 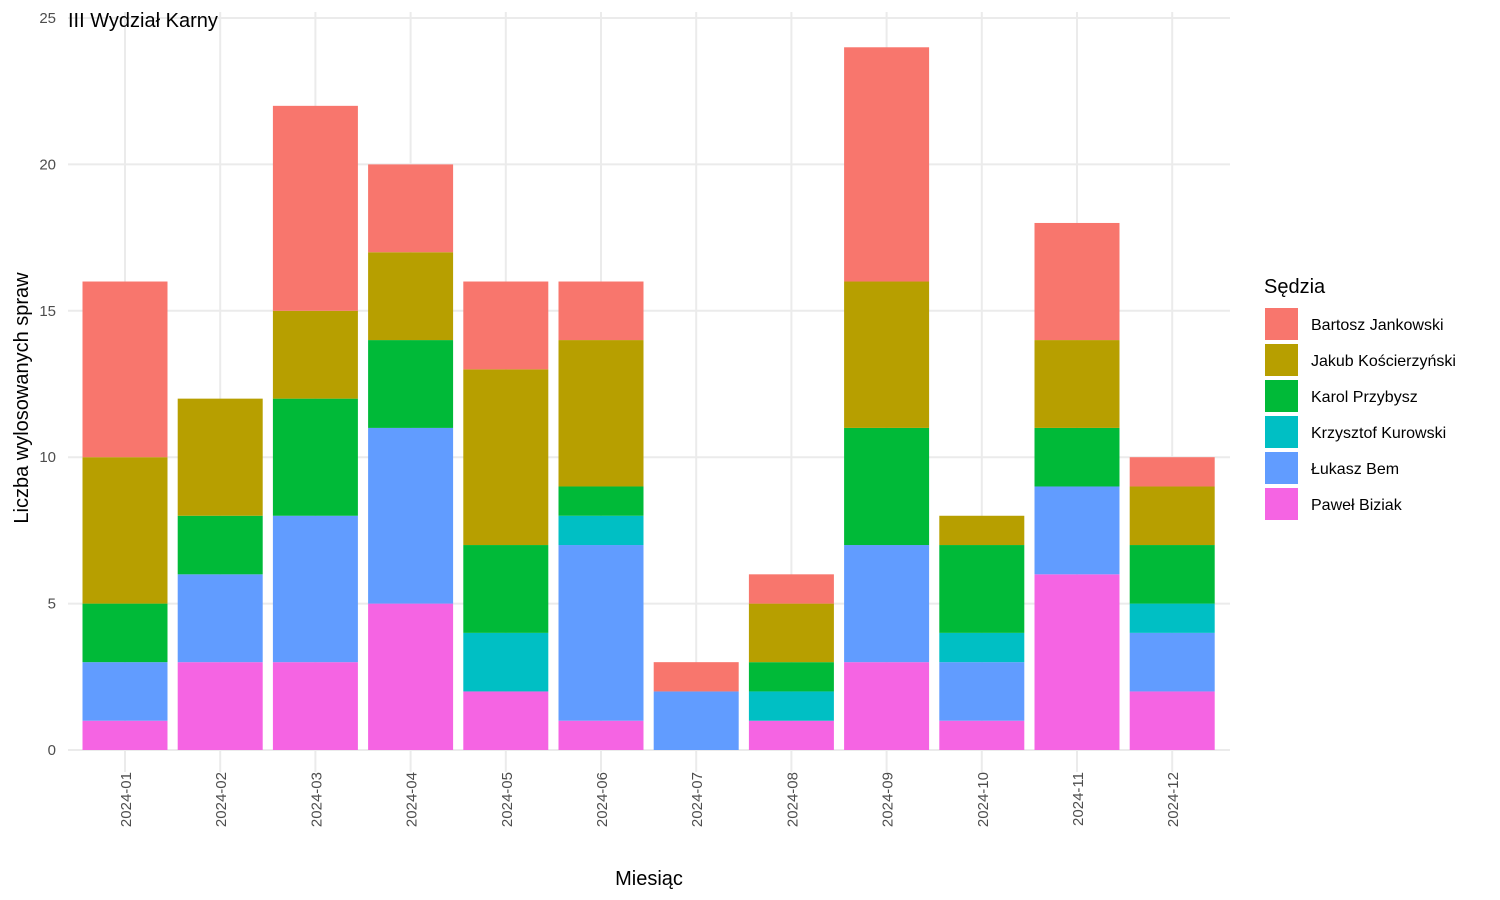 What do you see at coordinates (47, 457) in the screenshot?
I see `y-tick-label: 10` at bounding box center [47, 457].